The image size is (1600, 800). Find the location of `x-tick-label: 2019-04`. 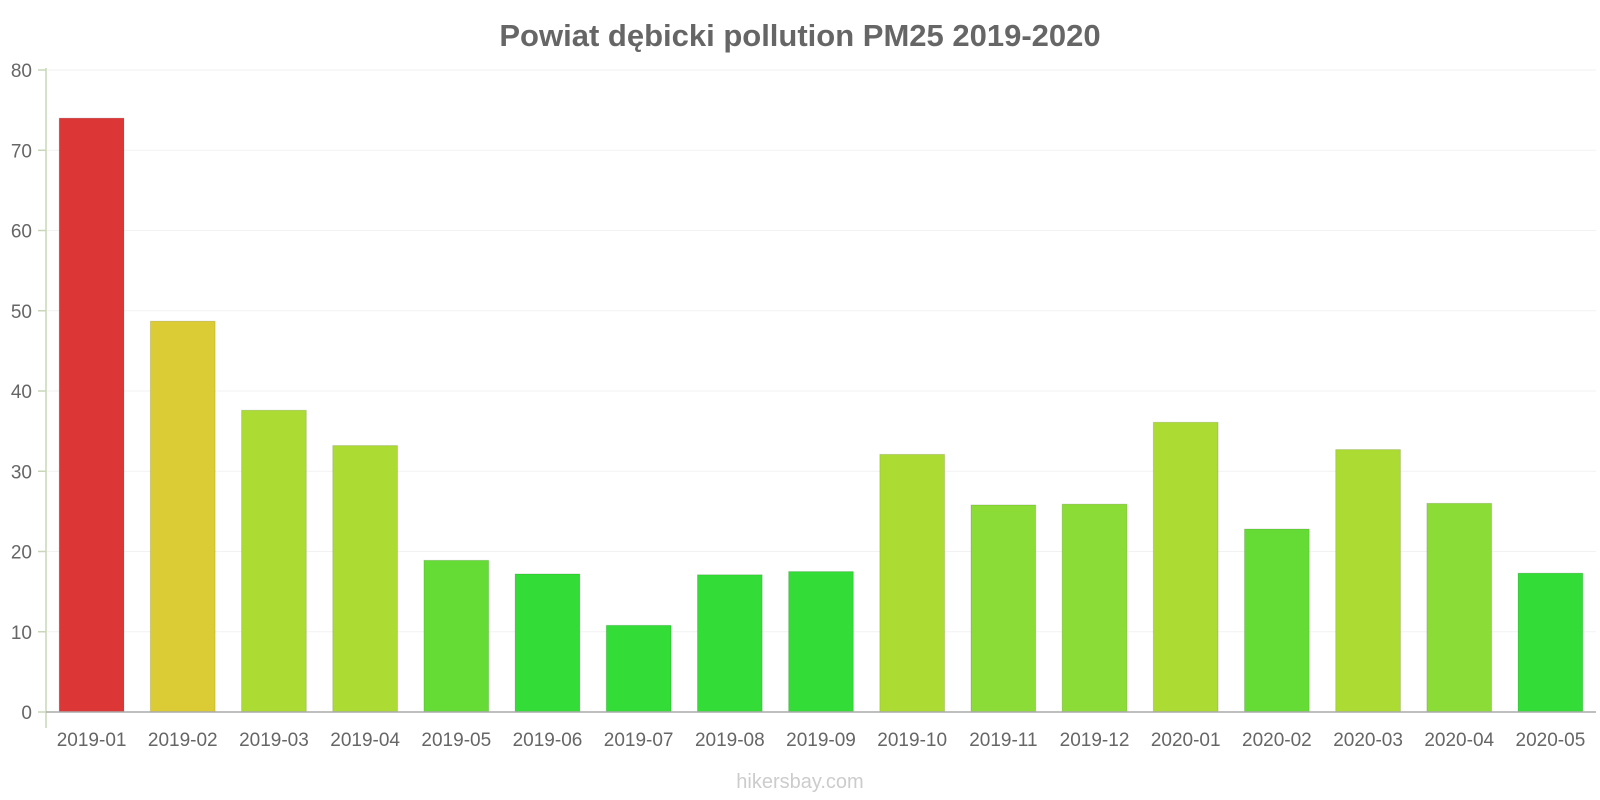

x-tick-label: 2019-04 is located at coordinates (365, 740).